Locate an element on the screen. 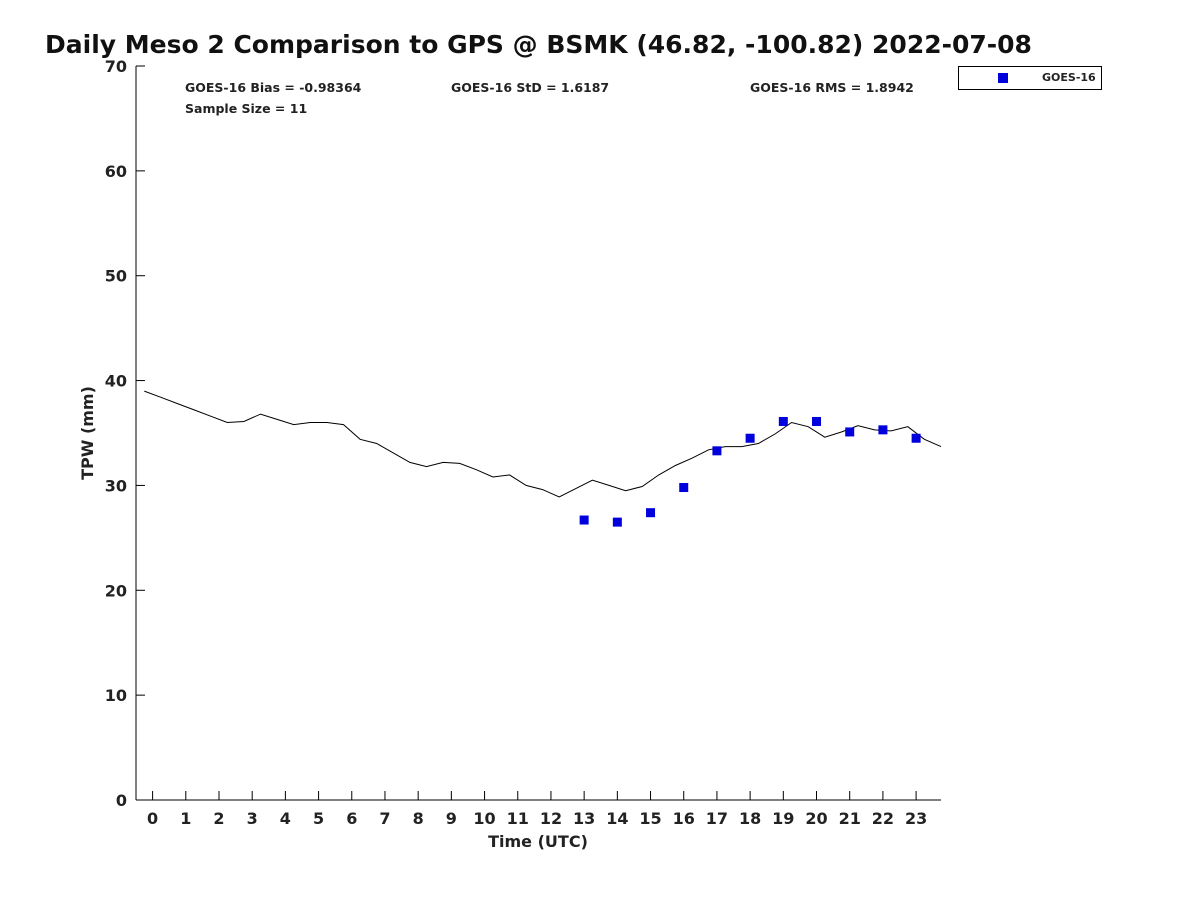 Image resolution: width=1200 pixels, height=900 pixels. stat-bias: GOES-16 Bias = -0.98364 is located at coordinates (273, 87).